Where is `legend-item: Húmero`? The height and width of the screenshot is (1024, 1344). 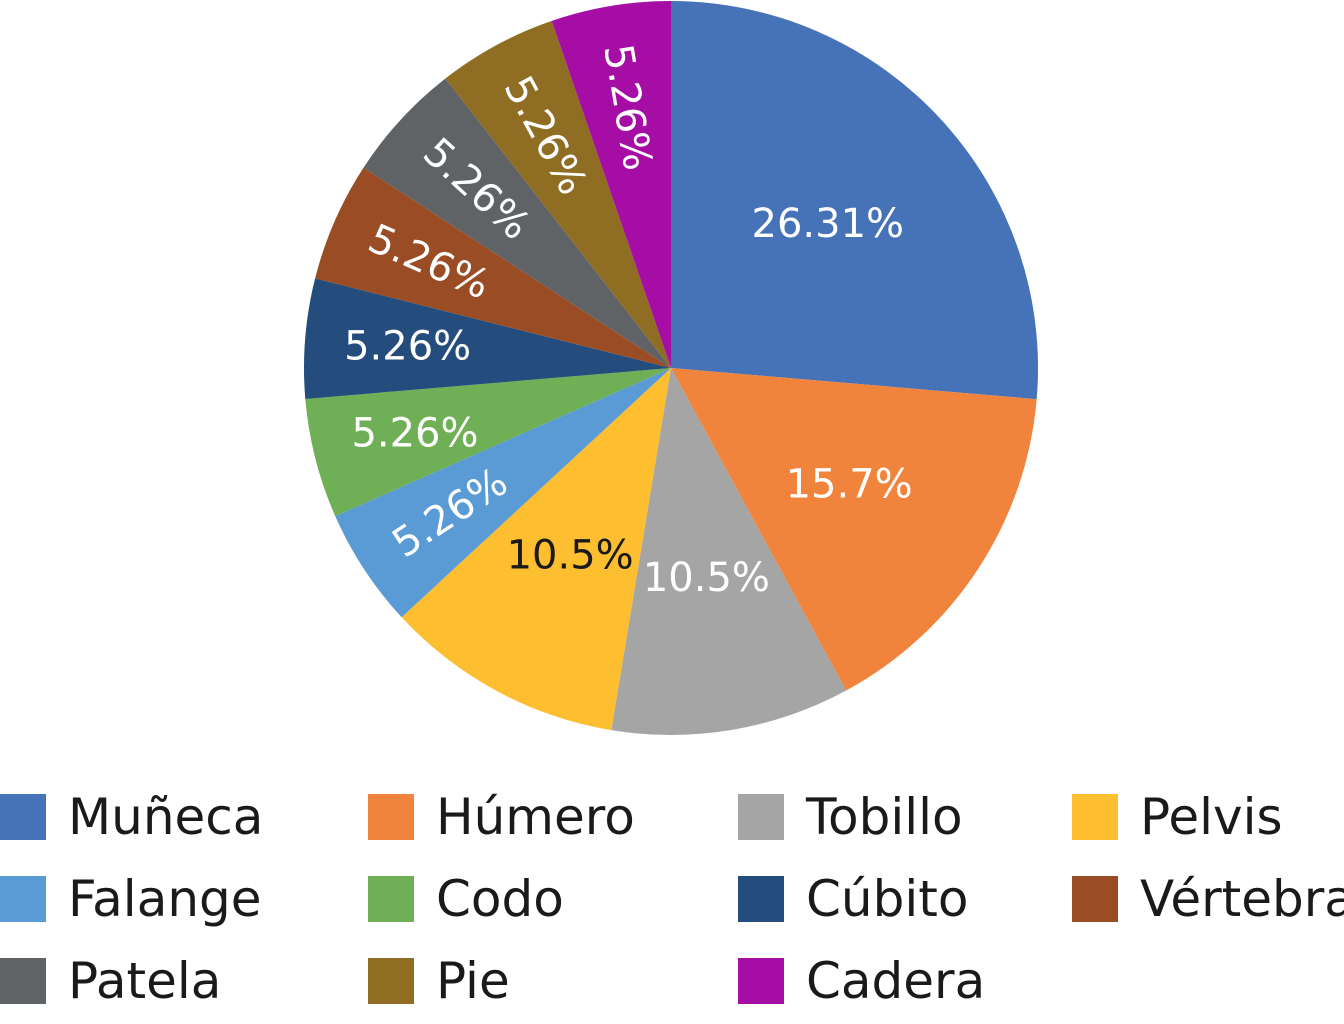 legend-item: Húmero is located at coordinates (501, 817).